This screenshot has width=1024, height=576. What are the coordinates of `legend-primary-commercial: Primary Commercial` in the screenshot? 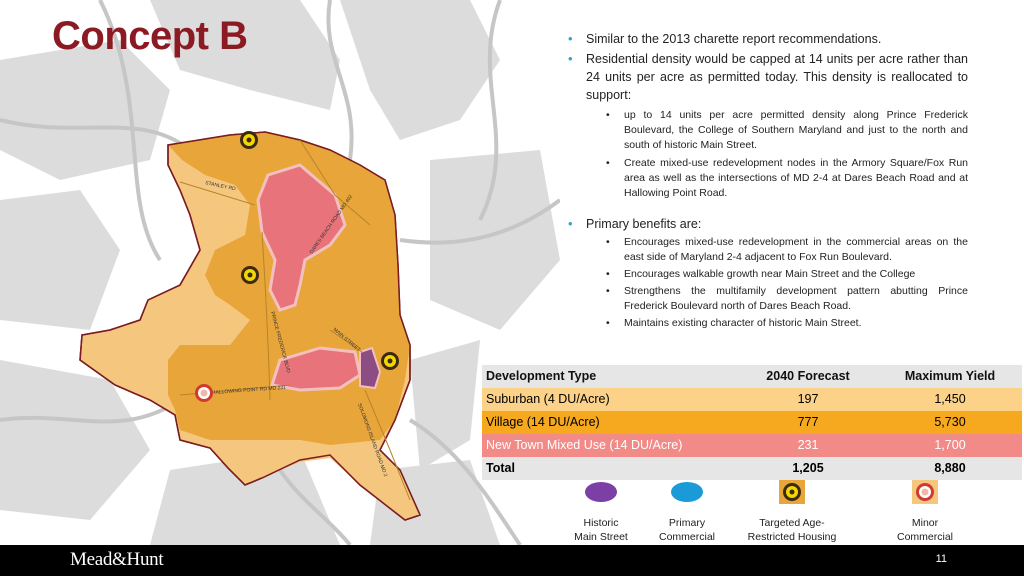 It's located at (687, 512).